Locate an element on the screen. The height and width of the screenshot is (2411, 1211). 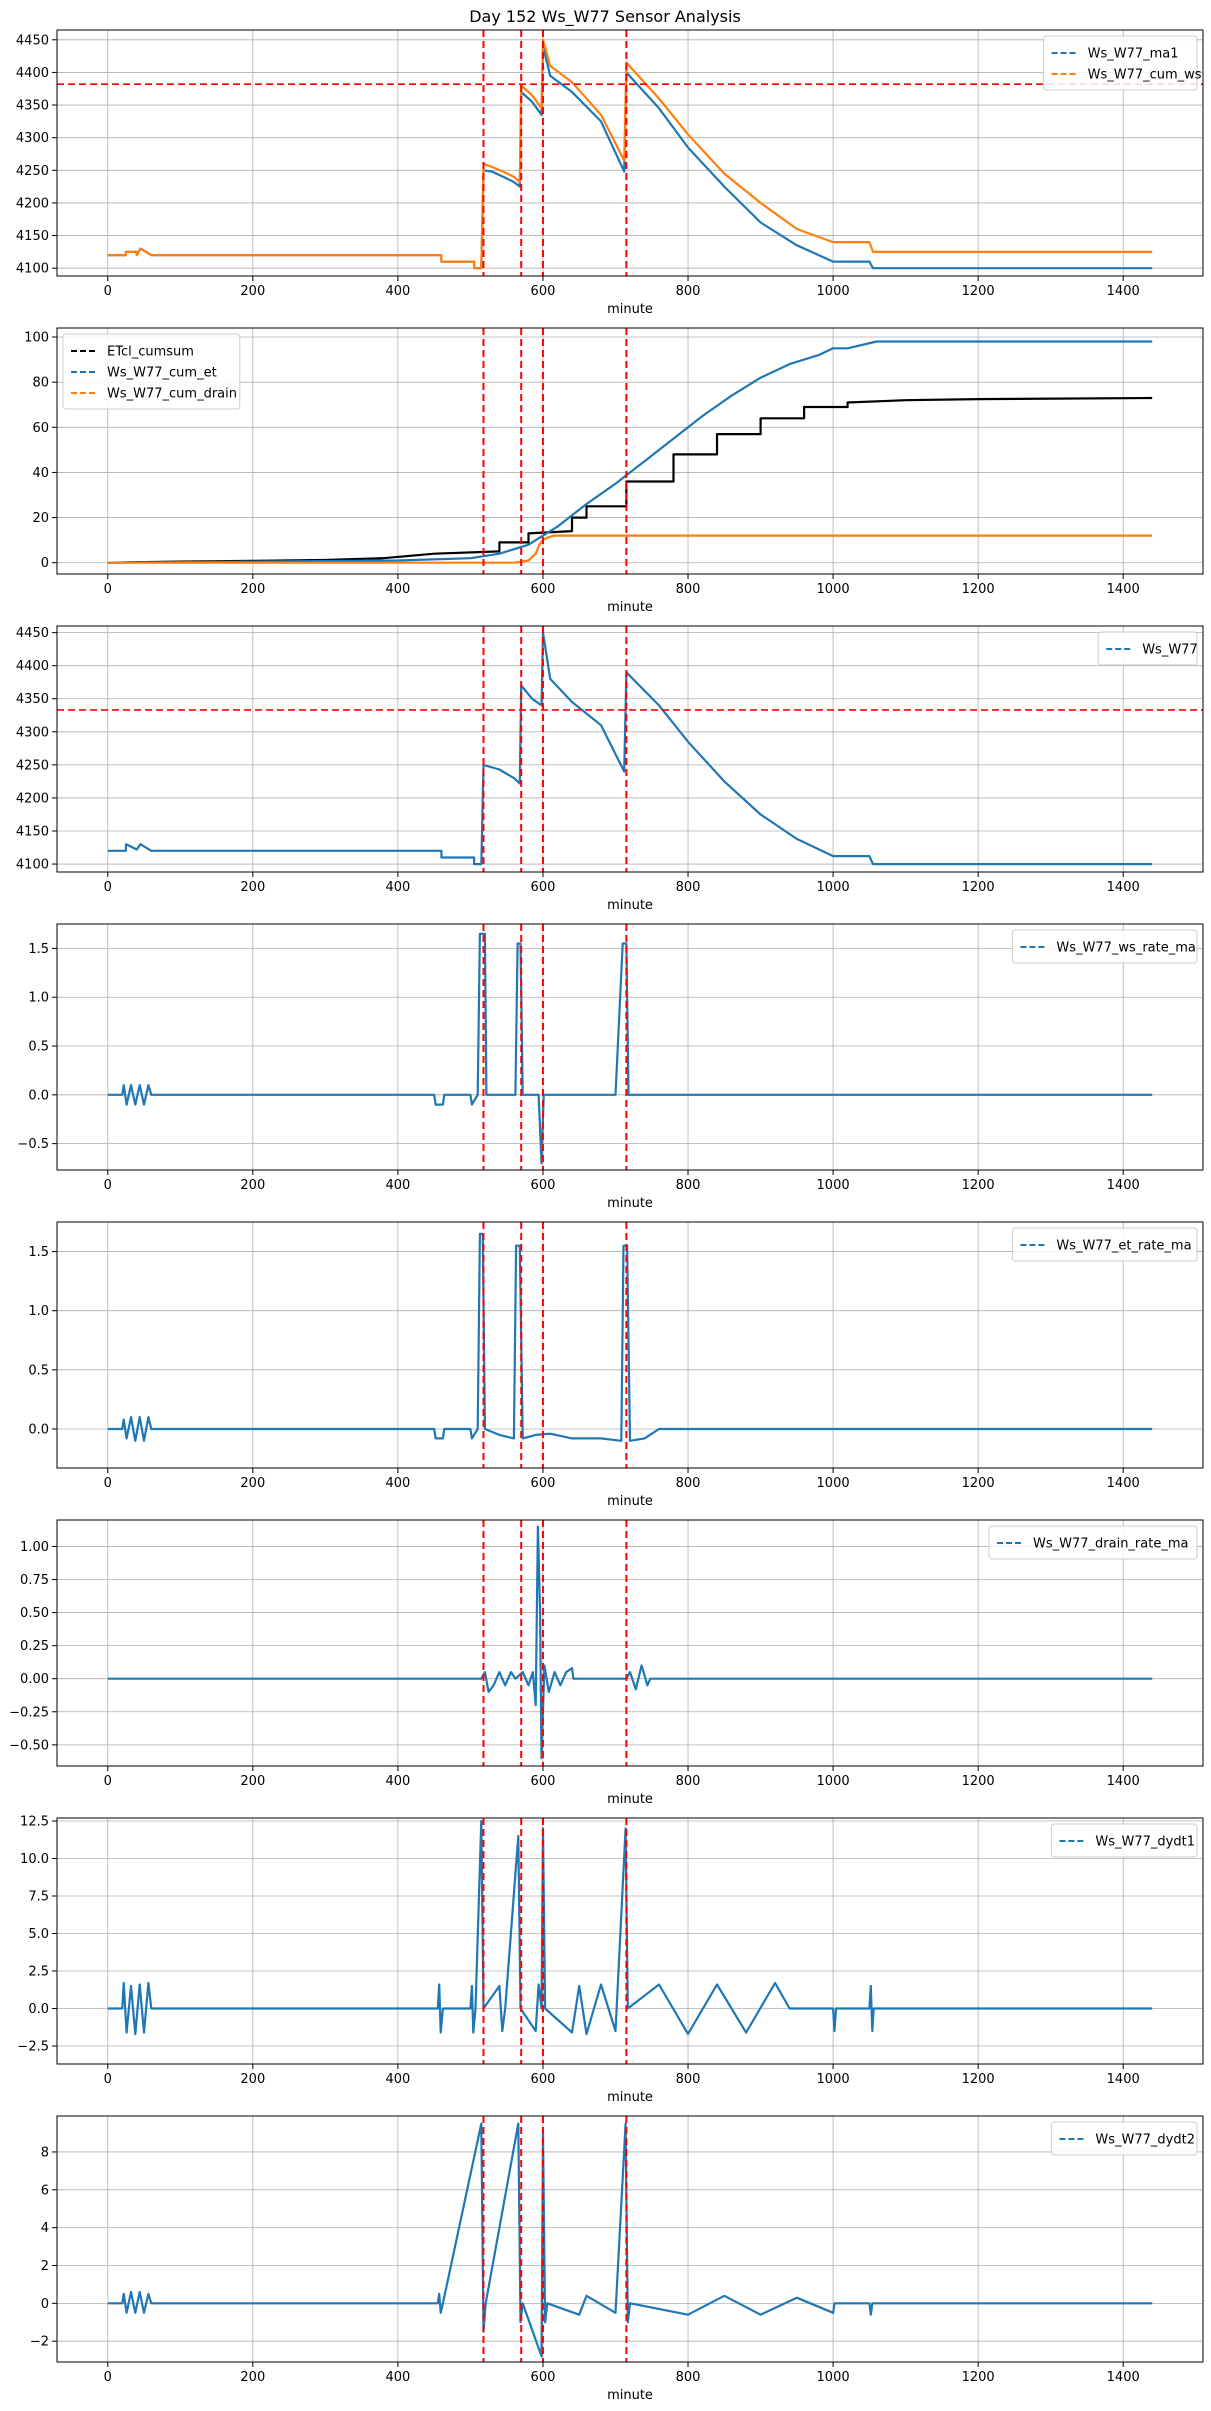
legend-label: Ws_W77_ws_rate_ma is located at coordinates (1125, 948).